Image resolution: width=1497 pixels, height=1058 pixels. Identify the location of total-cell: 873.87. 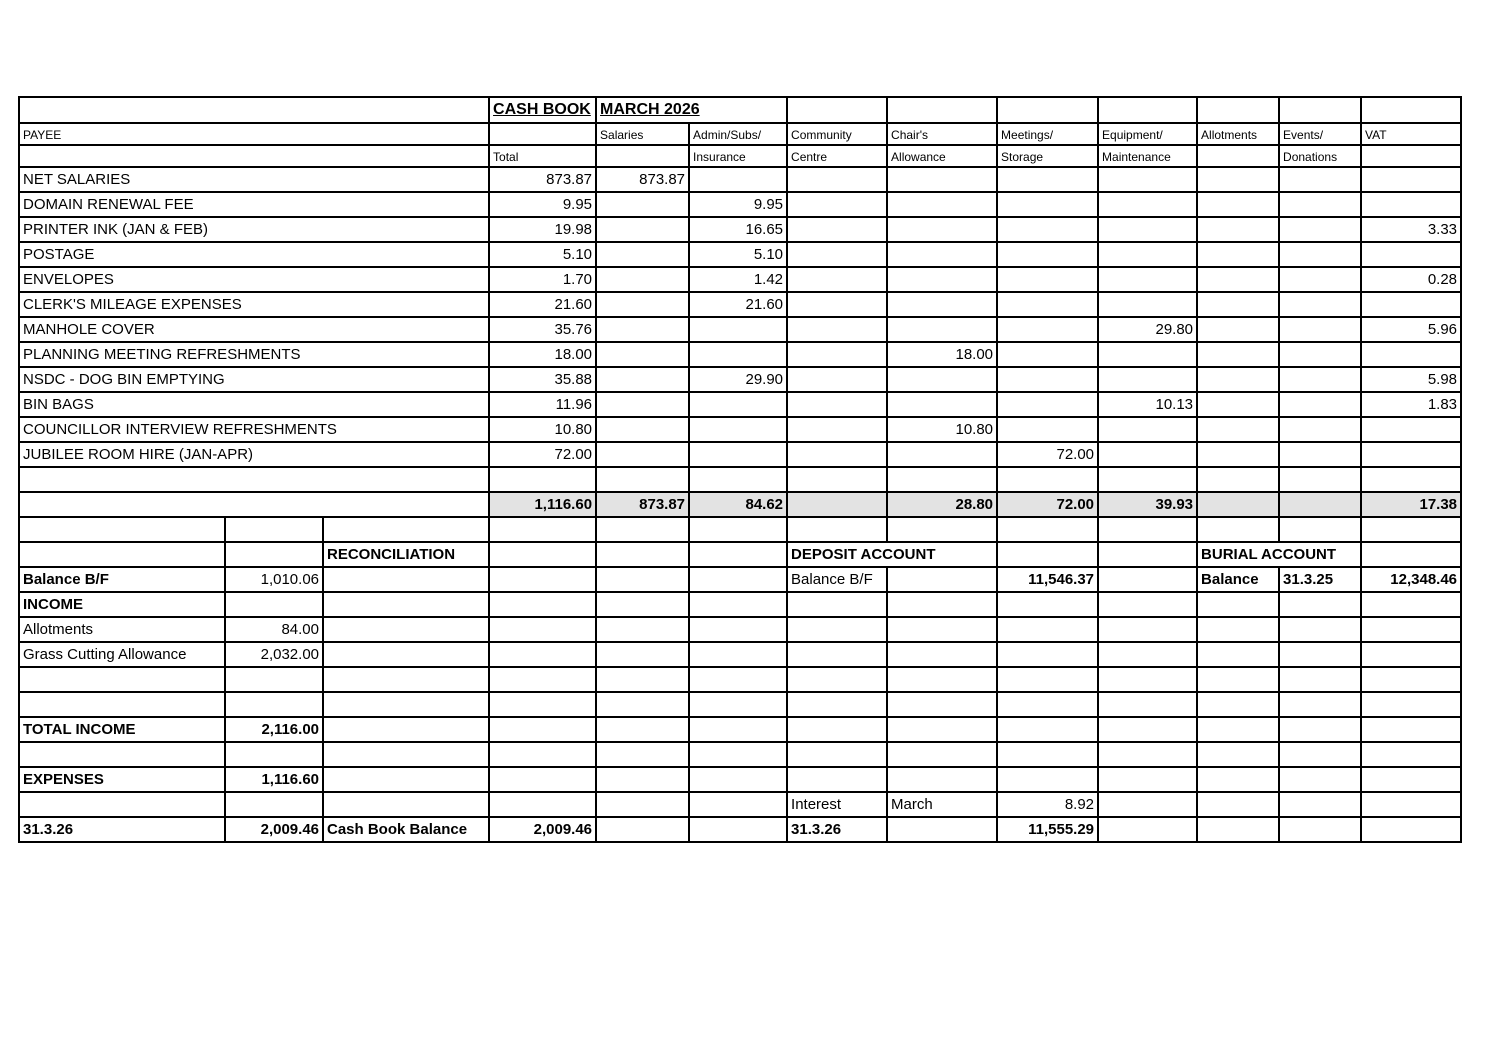
(643, 504).